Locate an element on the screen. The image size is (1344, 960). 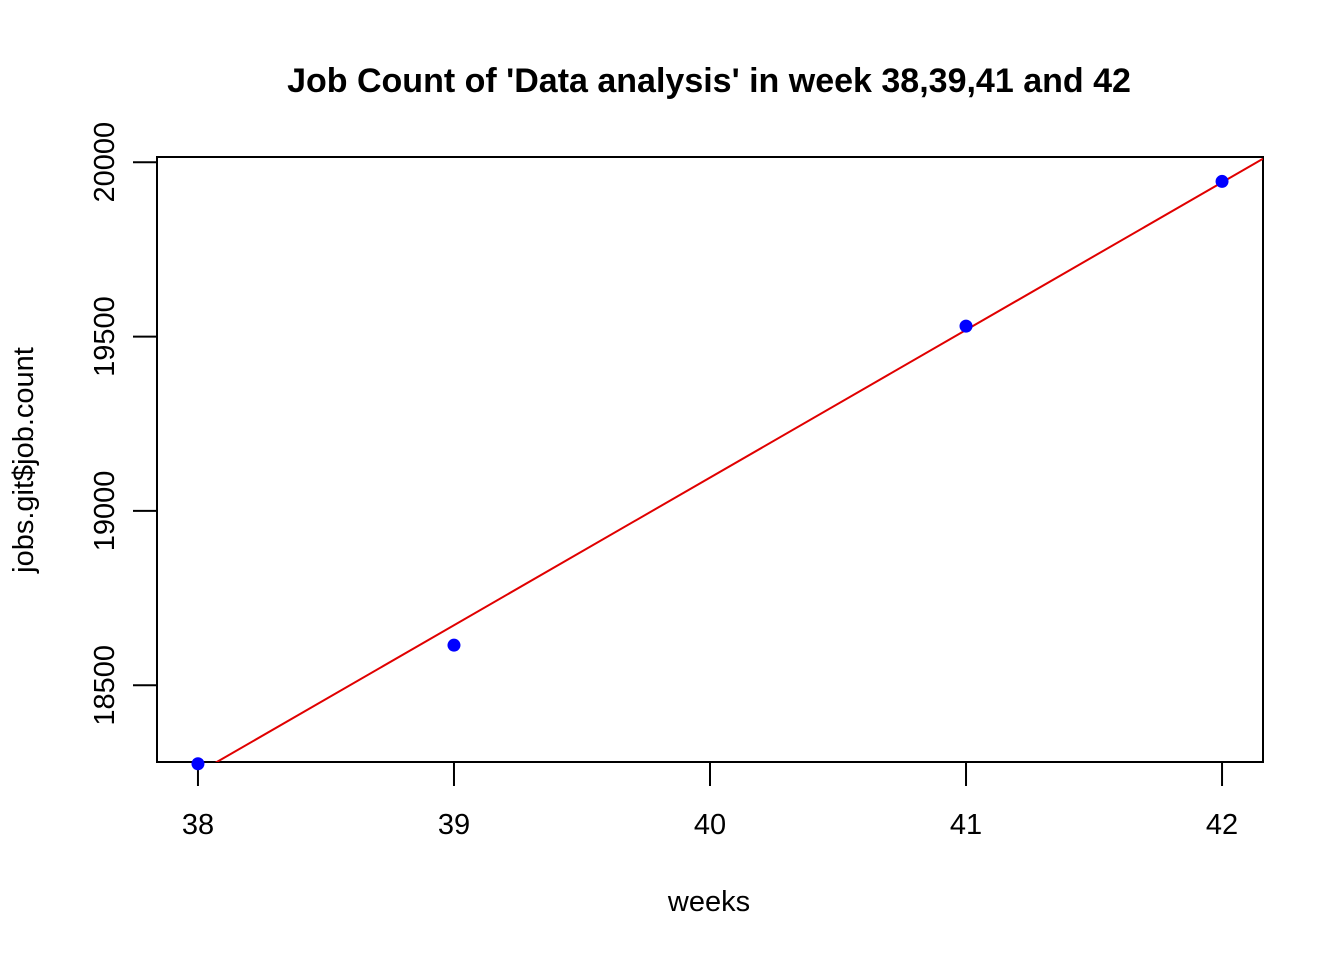
y-axis-label: jobs.git$job.count is located at coordinates (24, 460).